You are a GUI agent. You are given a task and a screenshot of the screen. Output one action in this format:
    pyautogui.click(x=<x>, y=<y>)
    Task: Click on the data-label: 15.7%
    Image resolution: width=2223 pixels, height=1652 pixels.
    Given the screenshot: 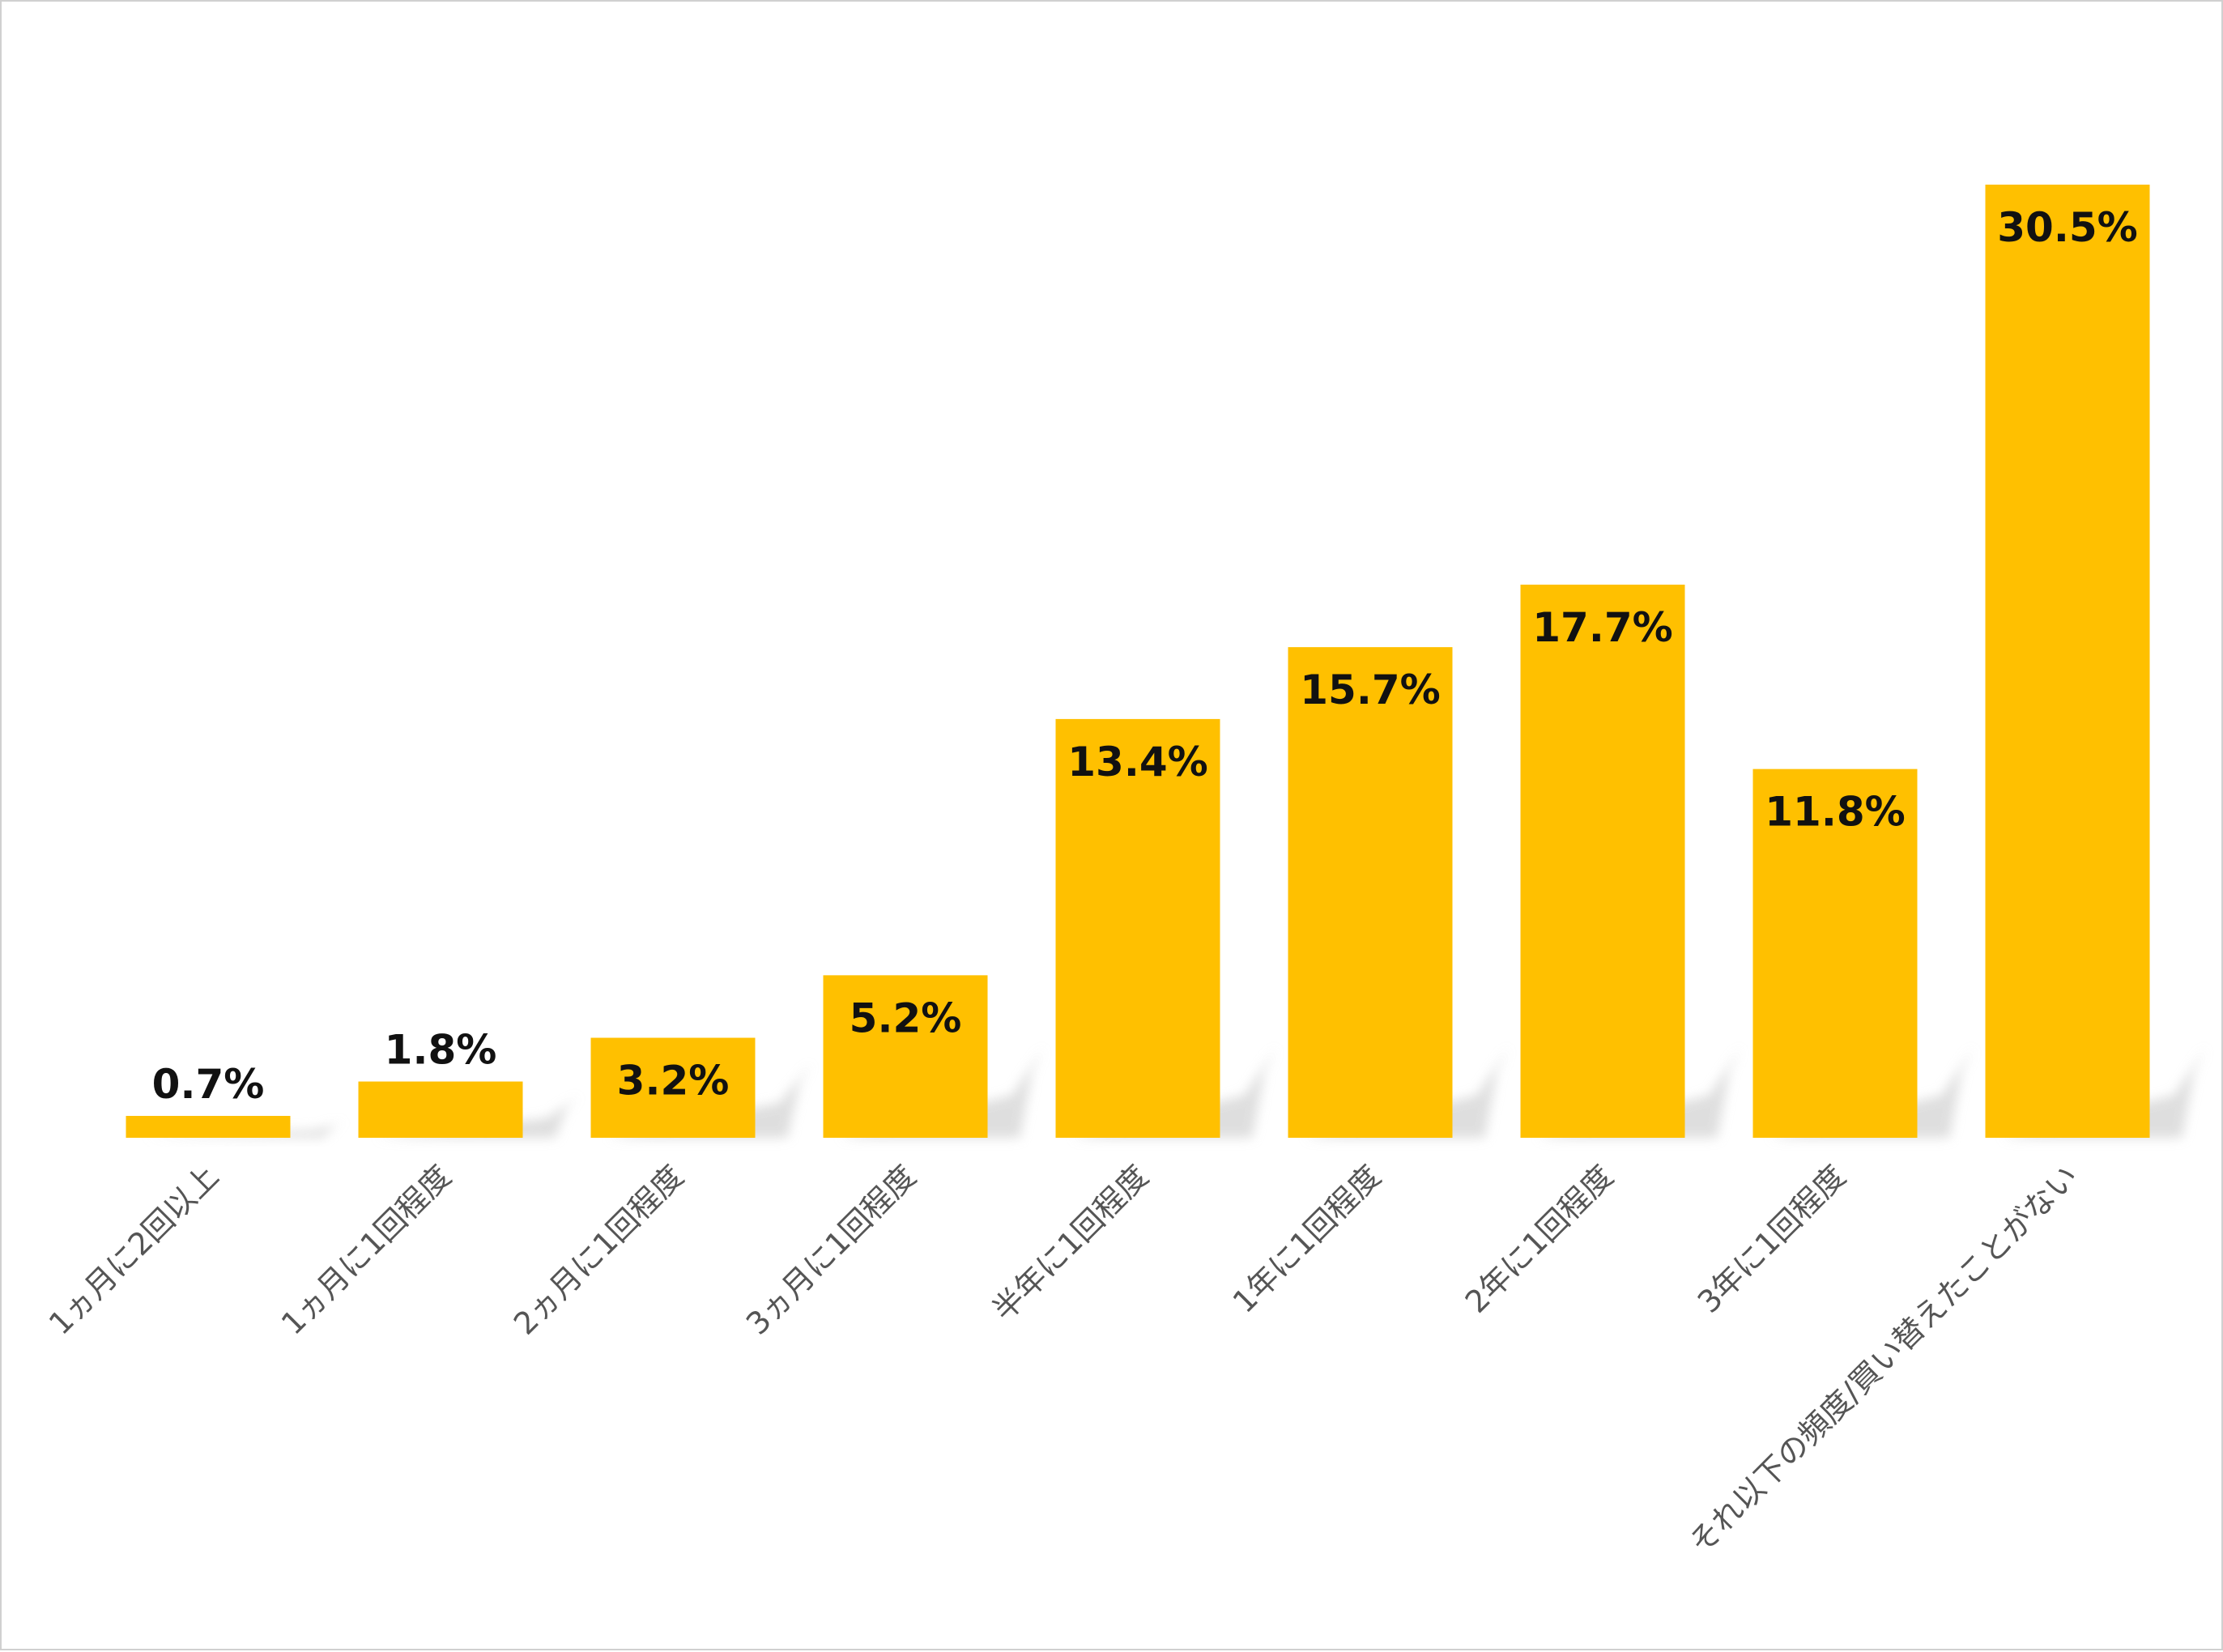 What is the action you would take?
    pyautogui.click(x=1370, y=689)
    